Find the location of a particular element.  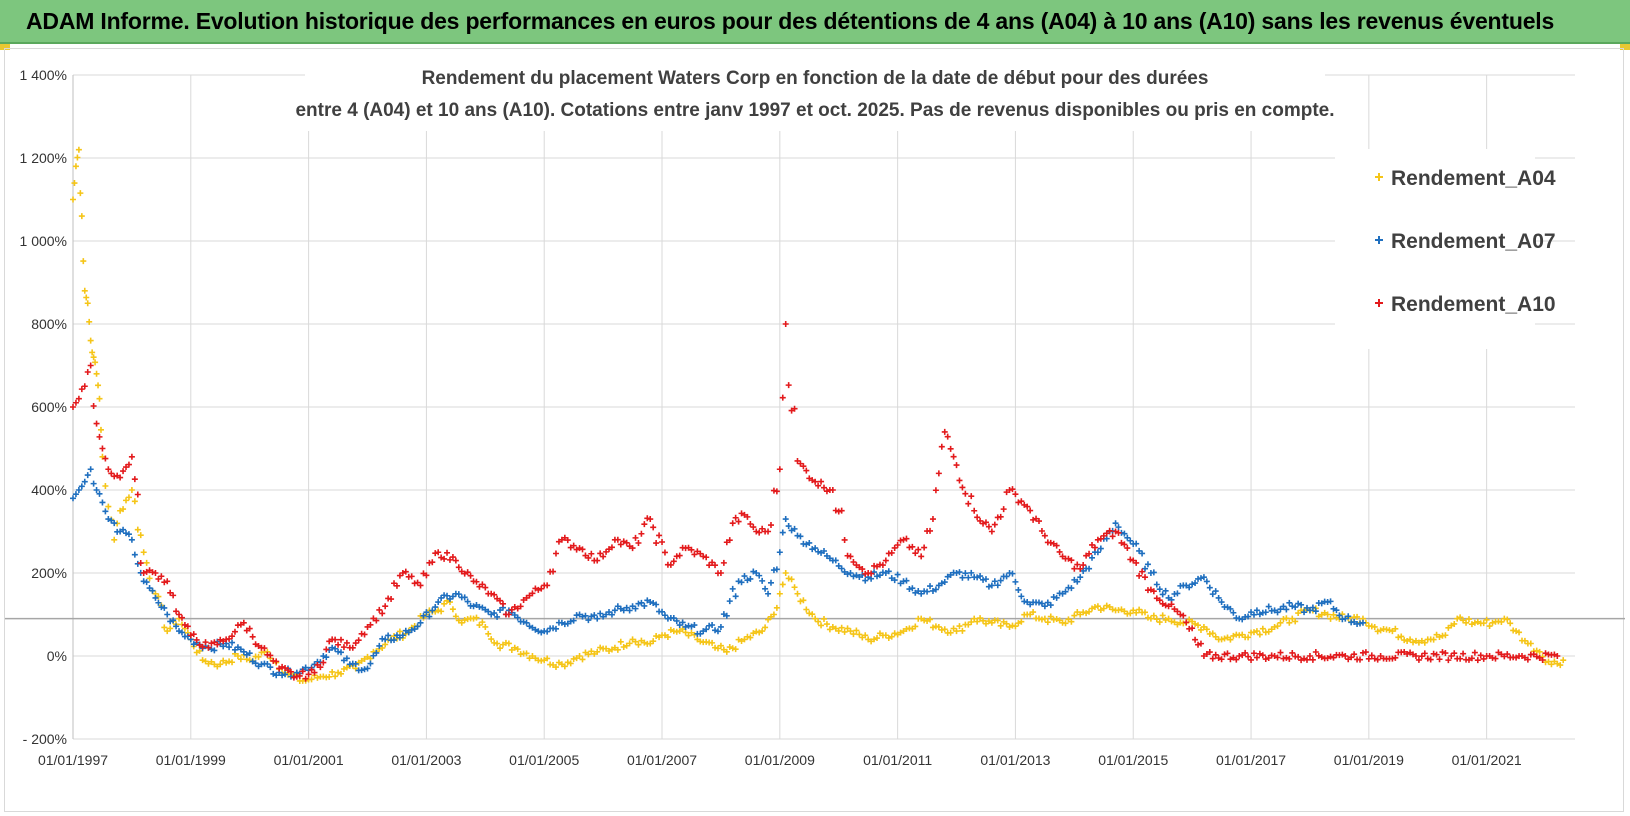

y-tick-label: 800% is located at coordinates (49, 324).